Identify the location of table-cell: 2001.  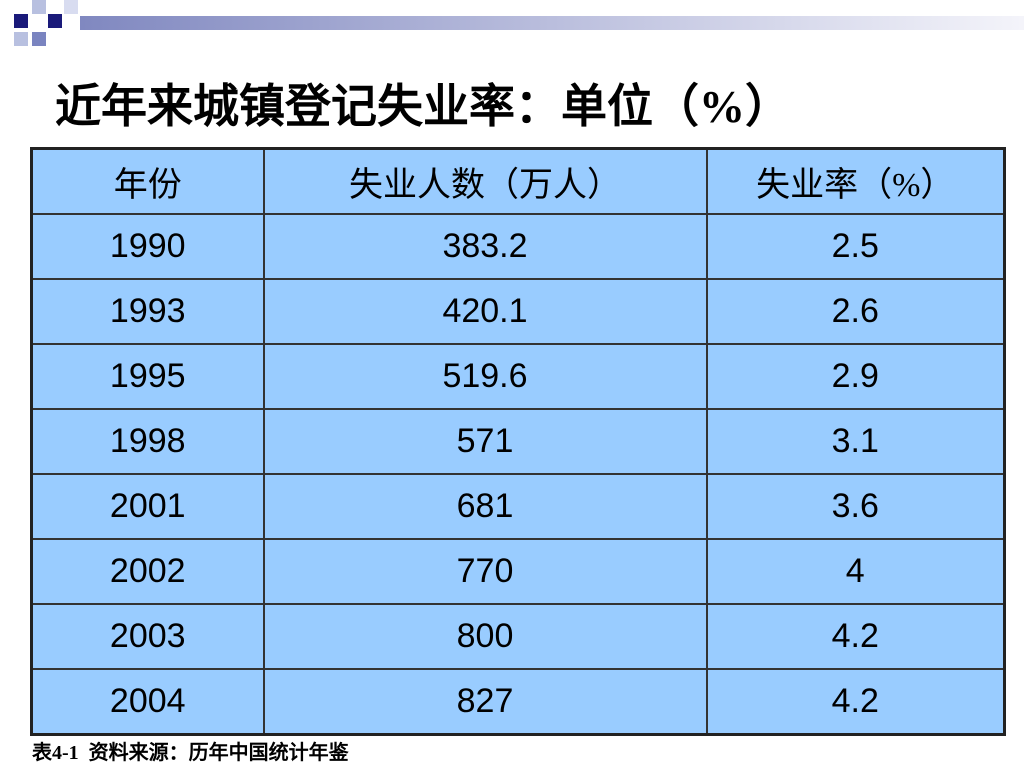
(147, 506).